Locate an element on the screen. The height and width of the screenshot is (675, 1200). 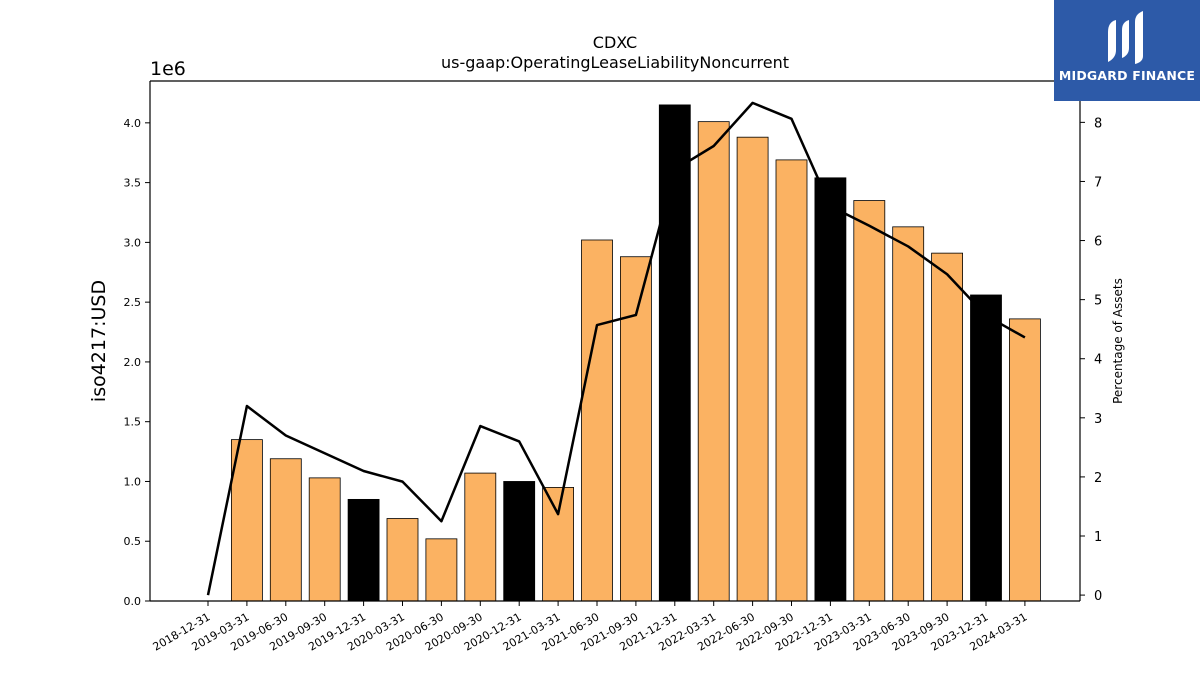
y-tick-label: 1.0 is located at coordinates (133, 481).